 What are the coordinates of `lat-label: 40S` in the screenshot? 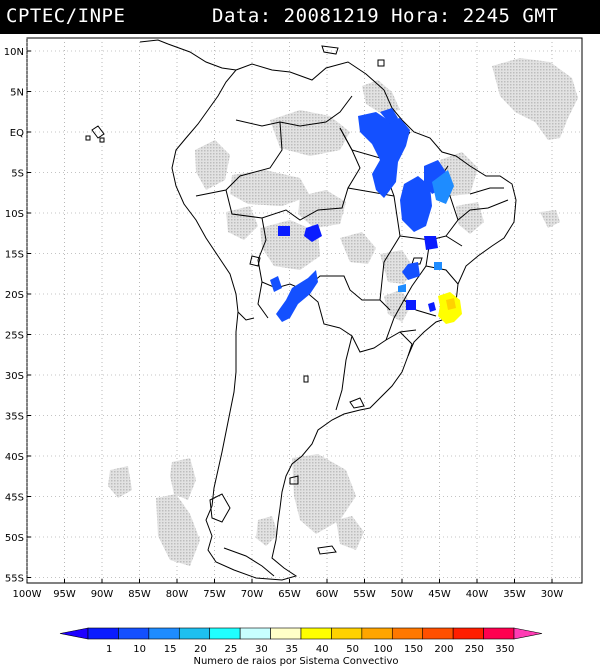 It's located at (14, 457).